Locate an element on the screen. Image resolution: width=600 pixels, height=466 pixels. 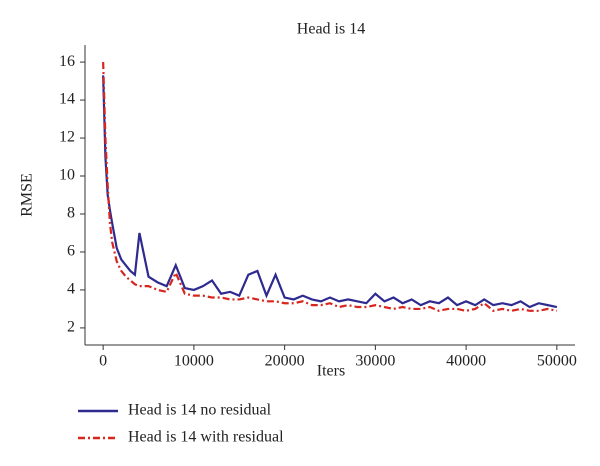
legend-label: Head is 14 with residual is located at coordinates (206, 437).